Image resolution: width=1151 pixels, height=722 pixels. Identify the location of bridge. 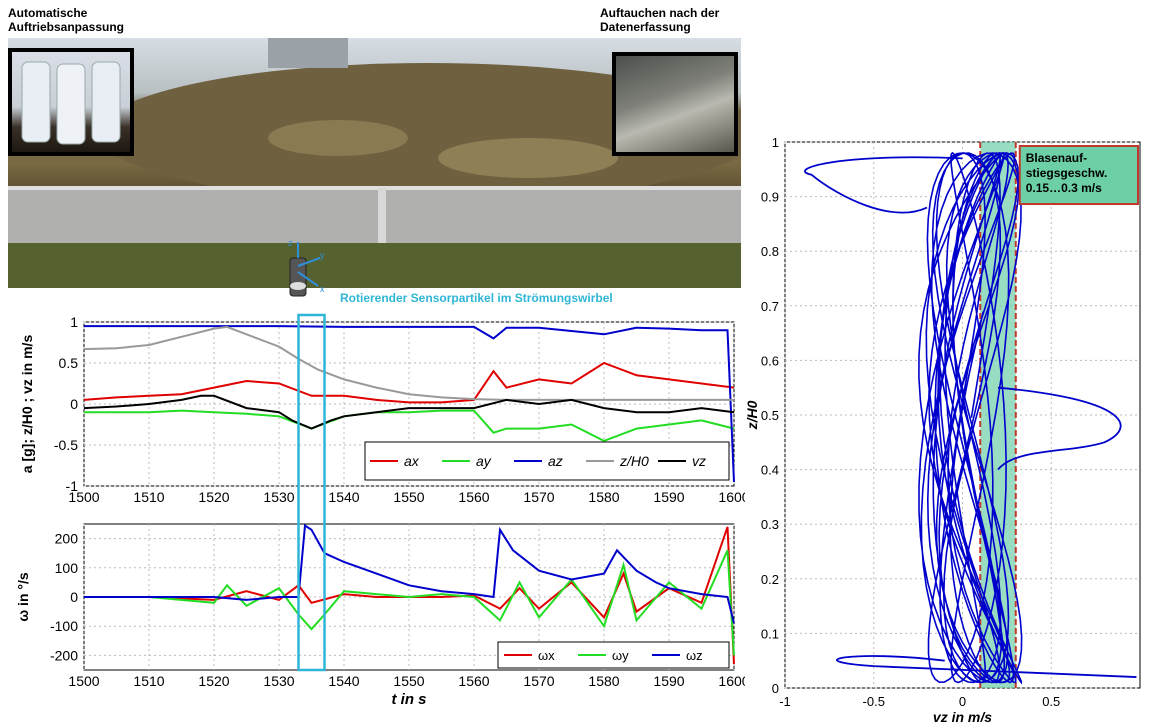
(308, 53).